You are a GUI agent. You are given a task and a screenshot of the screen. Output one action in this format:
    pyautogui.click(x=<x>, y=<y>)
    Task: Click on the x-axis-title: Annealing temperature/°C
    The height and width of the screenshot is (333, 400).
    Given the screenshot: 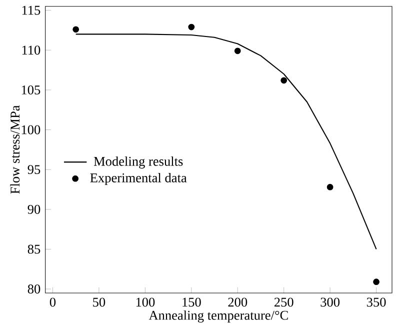 What is the action you would take?
    pyautogui.click(x=218, y=316)
    